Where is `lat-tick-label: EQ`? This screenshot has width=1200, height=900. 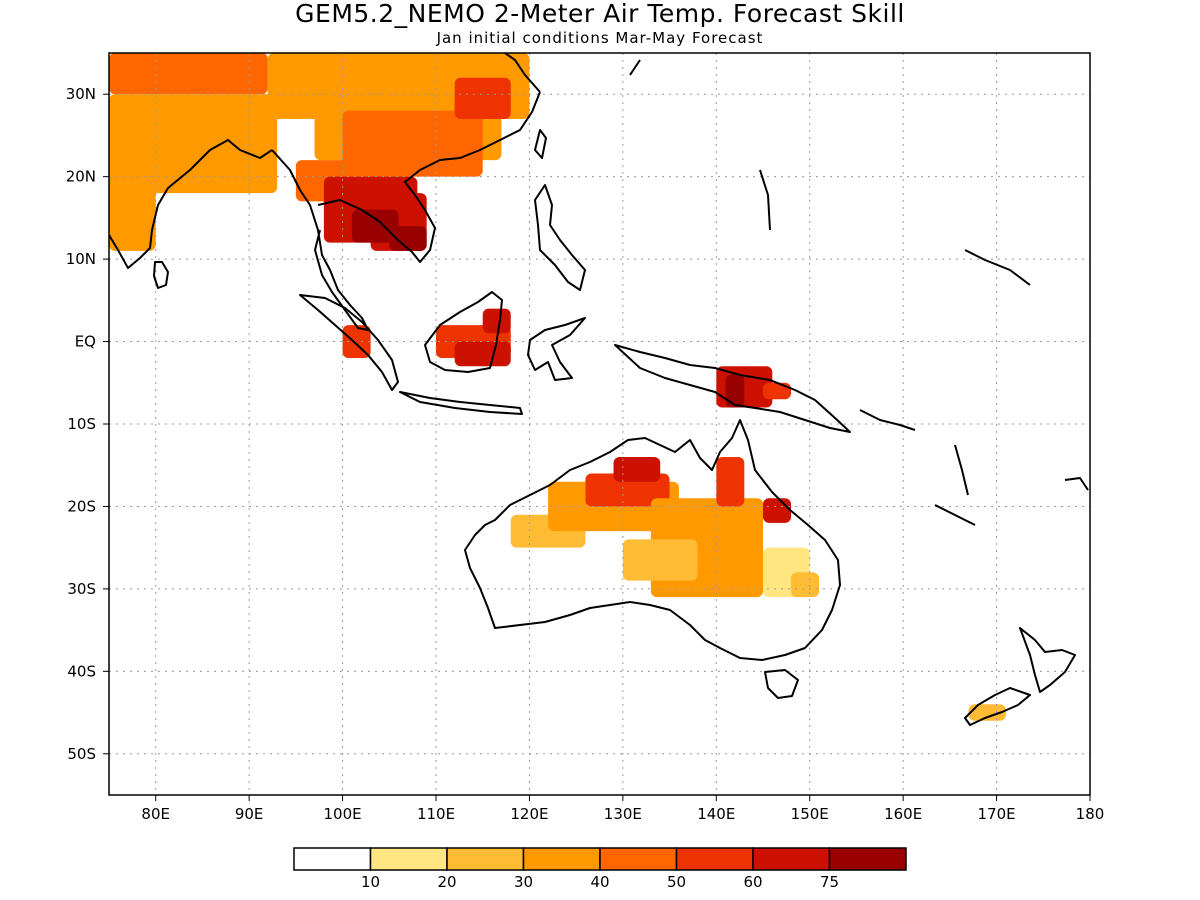 lat-tick-label: EQ is located at coordinates (85, 342).